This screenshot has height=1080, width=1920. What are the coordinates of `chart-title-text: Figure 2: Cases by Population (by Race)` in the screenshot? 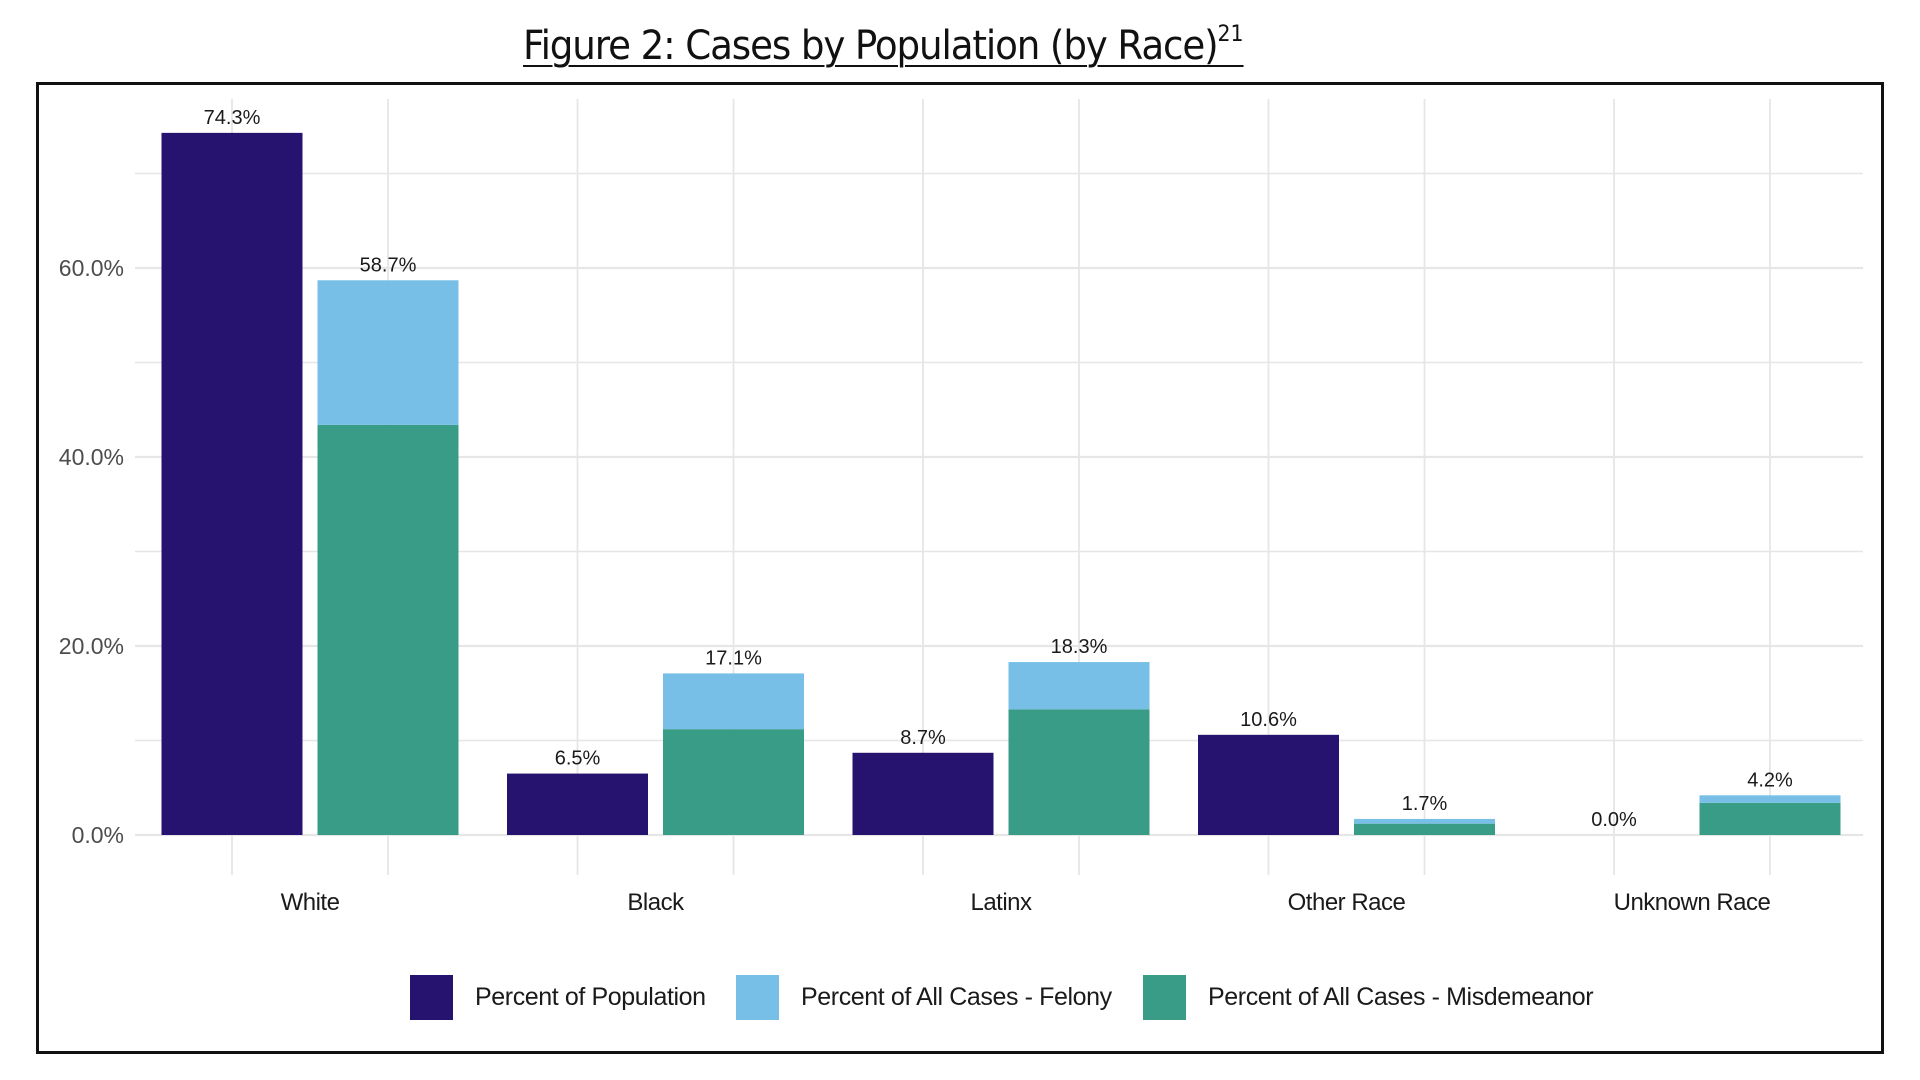 It's located at (871, 46).